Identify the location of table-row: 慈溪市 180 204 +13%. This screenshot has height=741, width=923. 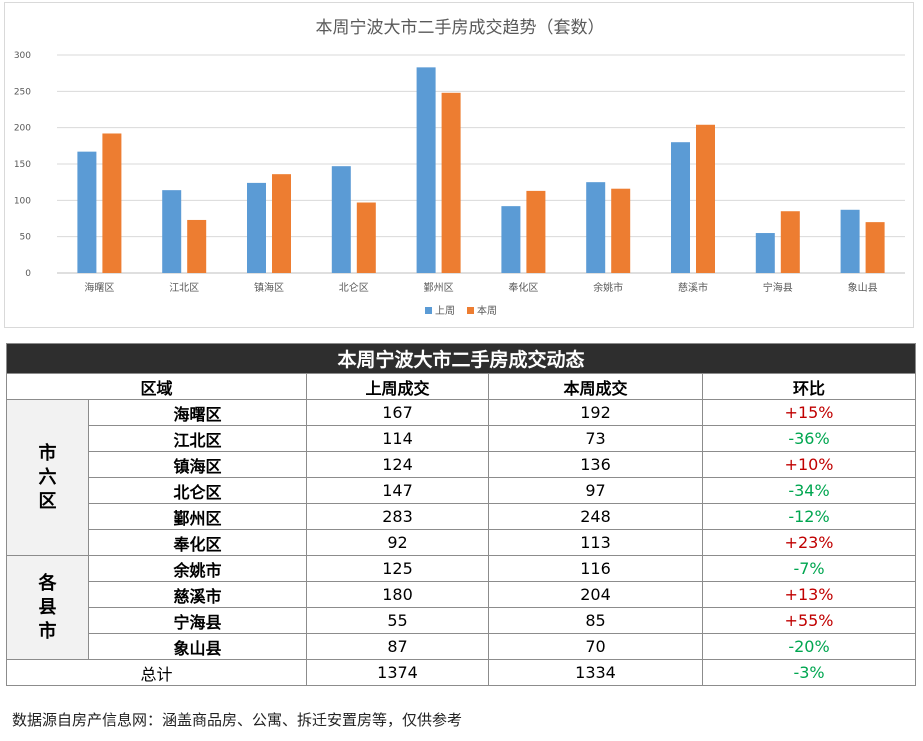
(462, 594).